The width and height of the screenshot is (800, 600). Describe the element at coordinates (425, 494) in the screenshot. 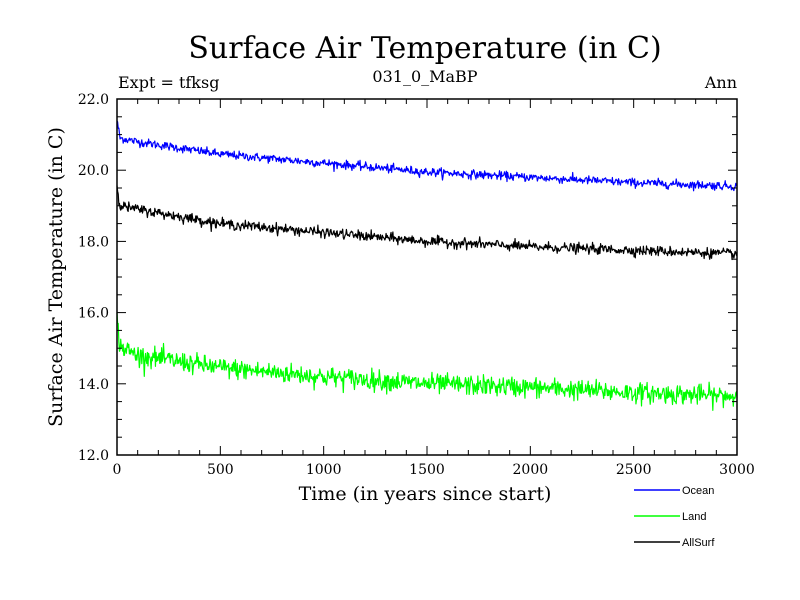

I see `x-axis-label: Time (in years since start)` at that location.